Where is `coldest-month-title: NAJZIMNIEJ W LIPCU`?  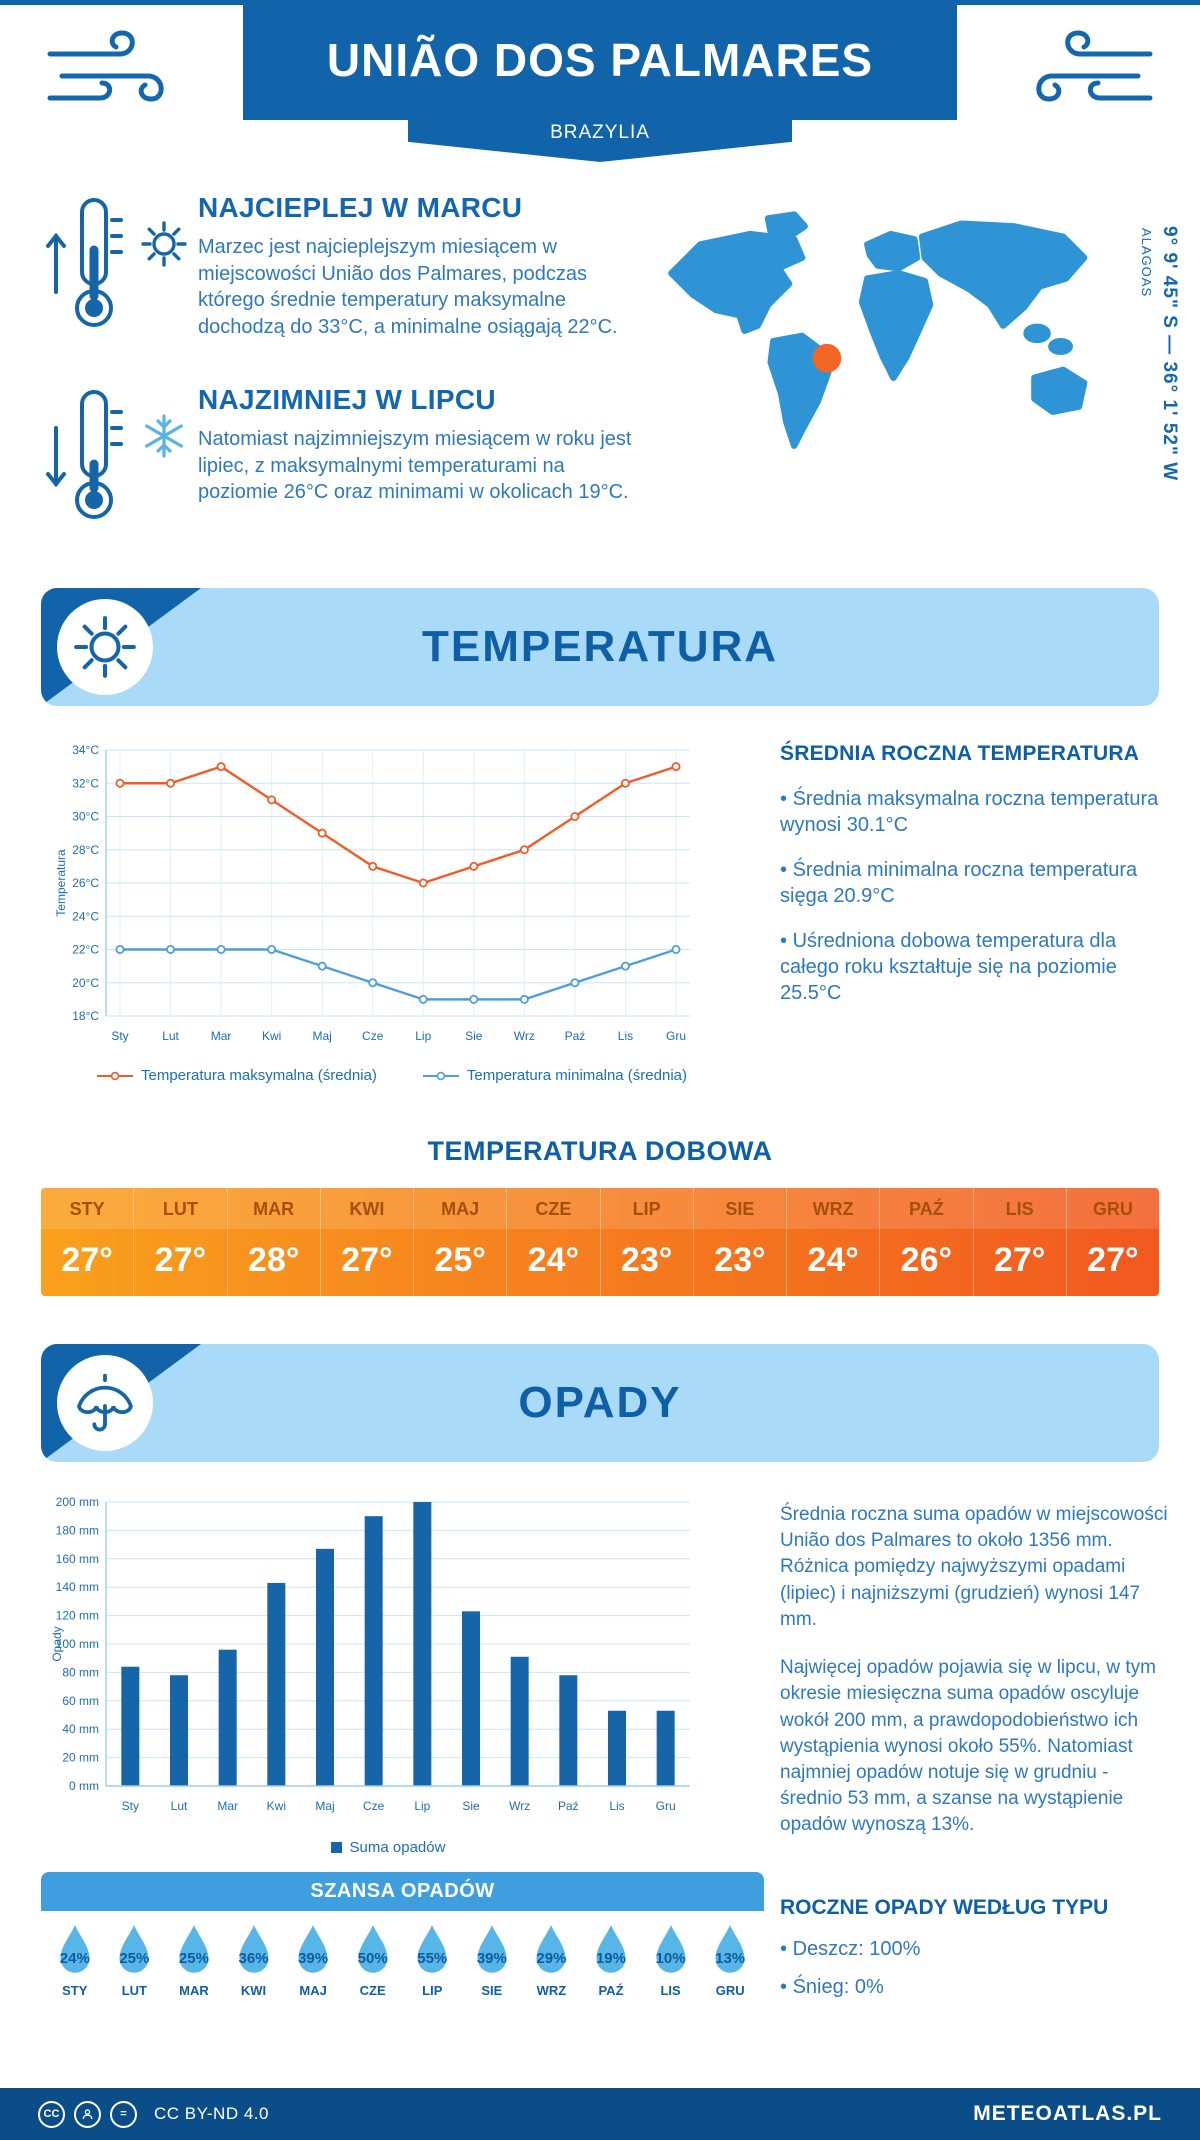
coldest-month-title: NAJZIMNIEJ W LIPCU is located at coordinates (347, 399).